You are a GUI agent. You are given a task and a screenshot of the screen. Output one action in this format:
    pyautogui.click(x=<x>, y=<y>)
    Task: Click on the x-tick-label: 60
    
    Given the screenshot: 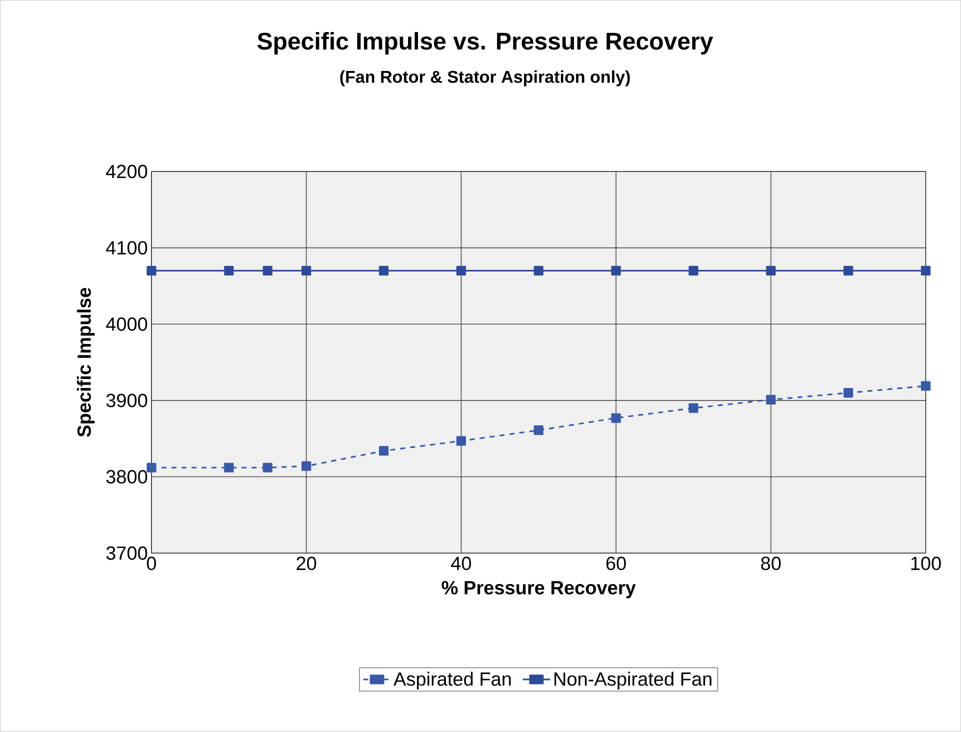 What is the action you would take?
    pyautogui.click(x=616, y=563)
    